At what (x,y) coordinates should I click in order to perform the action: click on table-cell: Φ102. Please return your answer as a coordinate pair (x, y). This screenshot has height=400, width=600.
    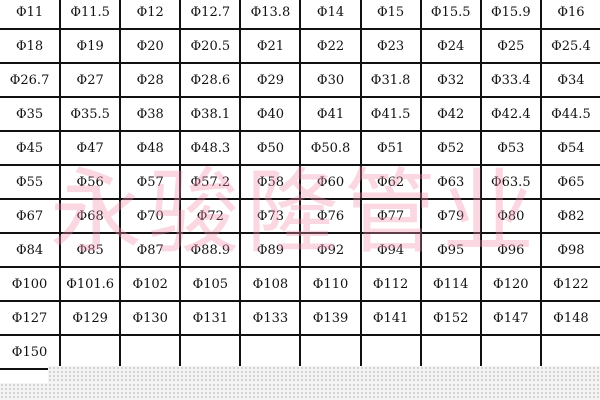
    Looking at the image, I should click on (150, 284).